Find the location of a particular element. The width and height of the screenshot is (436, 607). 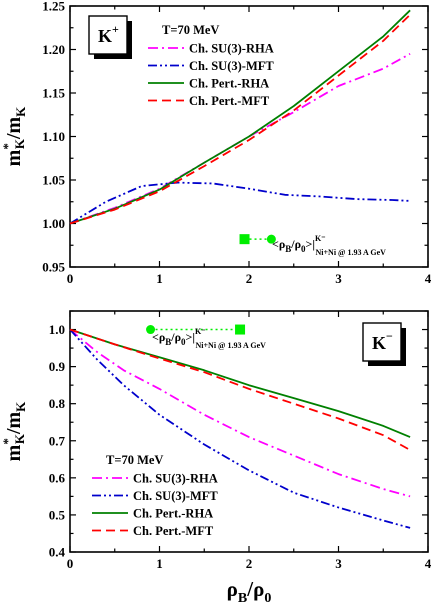

panel-label: K− is located at coordinates (382, 341).